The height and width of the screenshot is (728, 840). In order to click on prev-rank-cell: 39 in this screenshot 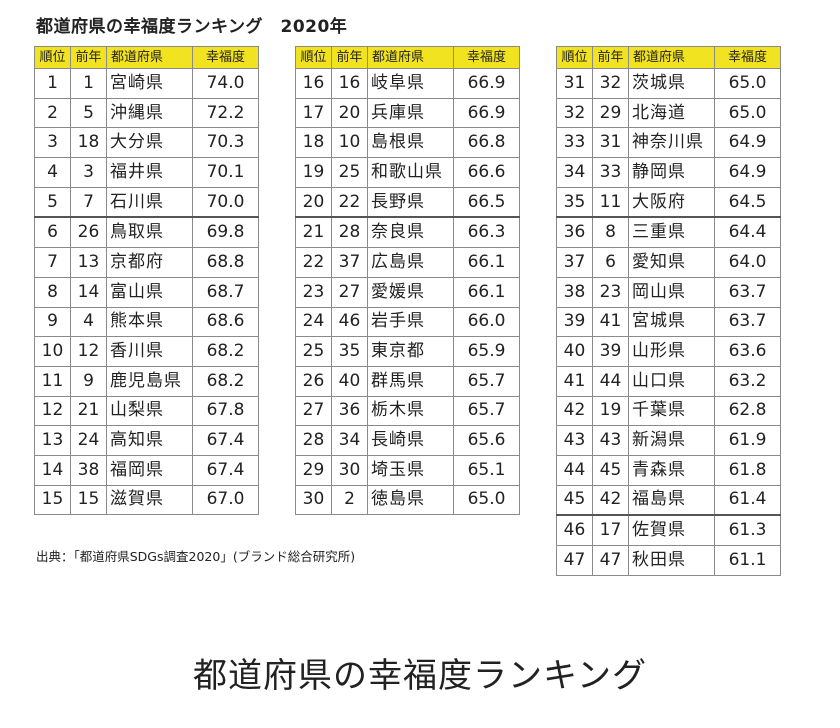, I will do `click(610, 351)`.